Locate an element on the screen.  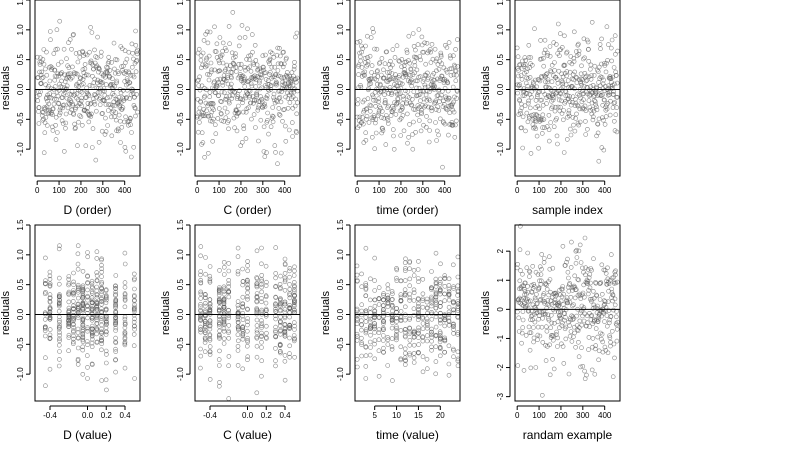
y-tick-label: -0.5 is located at coordinates (180, 344).